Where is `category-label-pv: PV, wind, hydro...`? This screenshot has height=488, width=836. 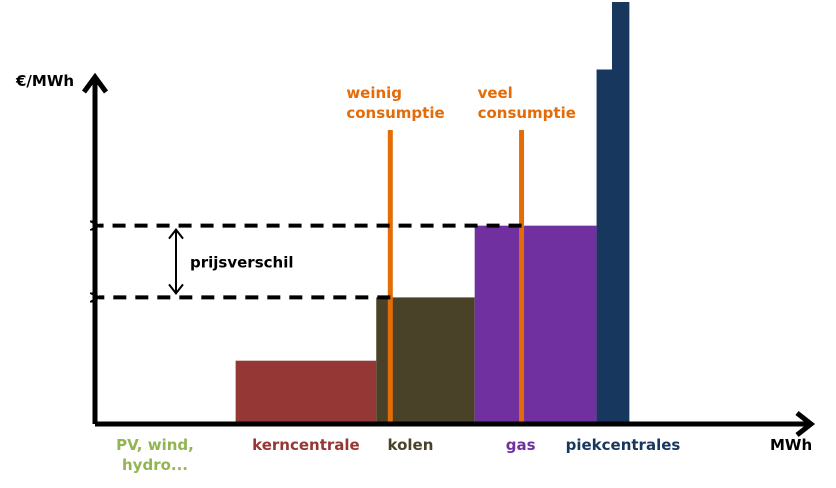
category-label-pv: PV, wind, hydro... is located at coordinates (155, 455).